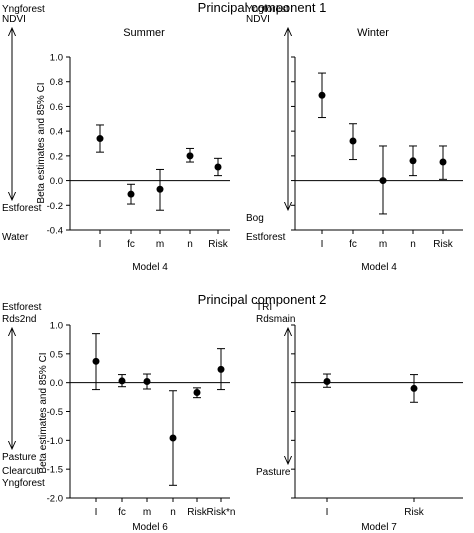 Image resolution: width=474 pixels, height=533 pixels. What do you see at coordinates (264, 307) in the screenshot?
I see `top-annotation: TRI` at bounding box center [264, 307].